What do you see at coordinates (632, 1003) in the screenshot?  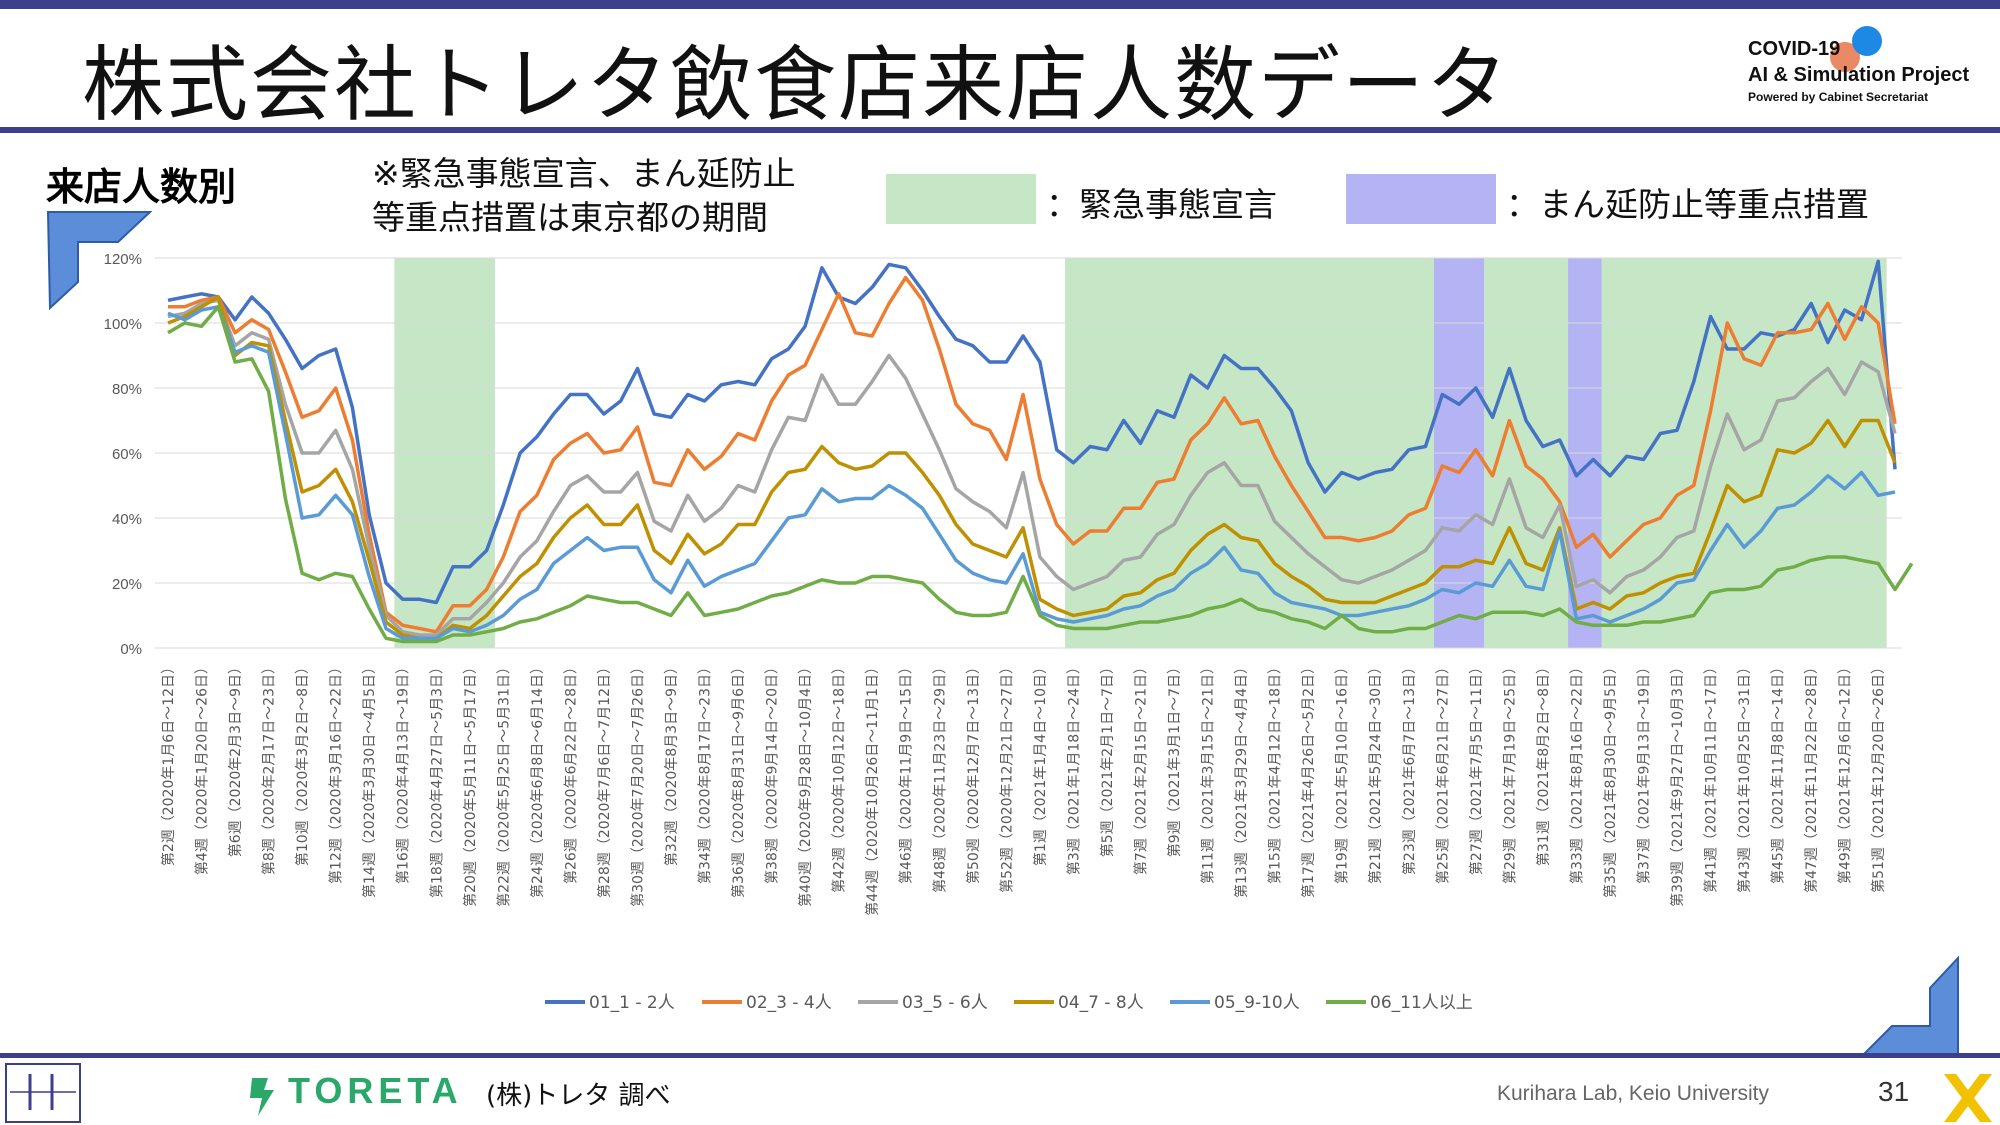 I see `legend-label-0: 01_1 - 2人` at bounding box center [632, 1003].